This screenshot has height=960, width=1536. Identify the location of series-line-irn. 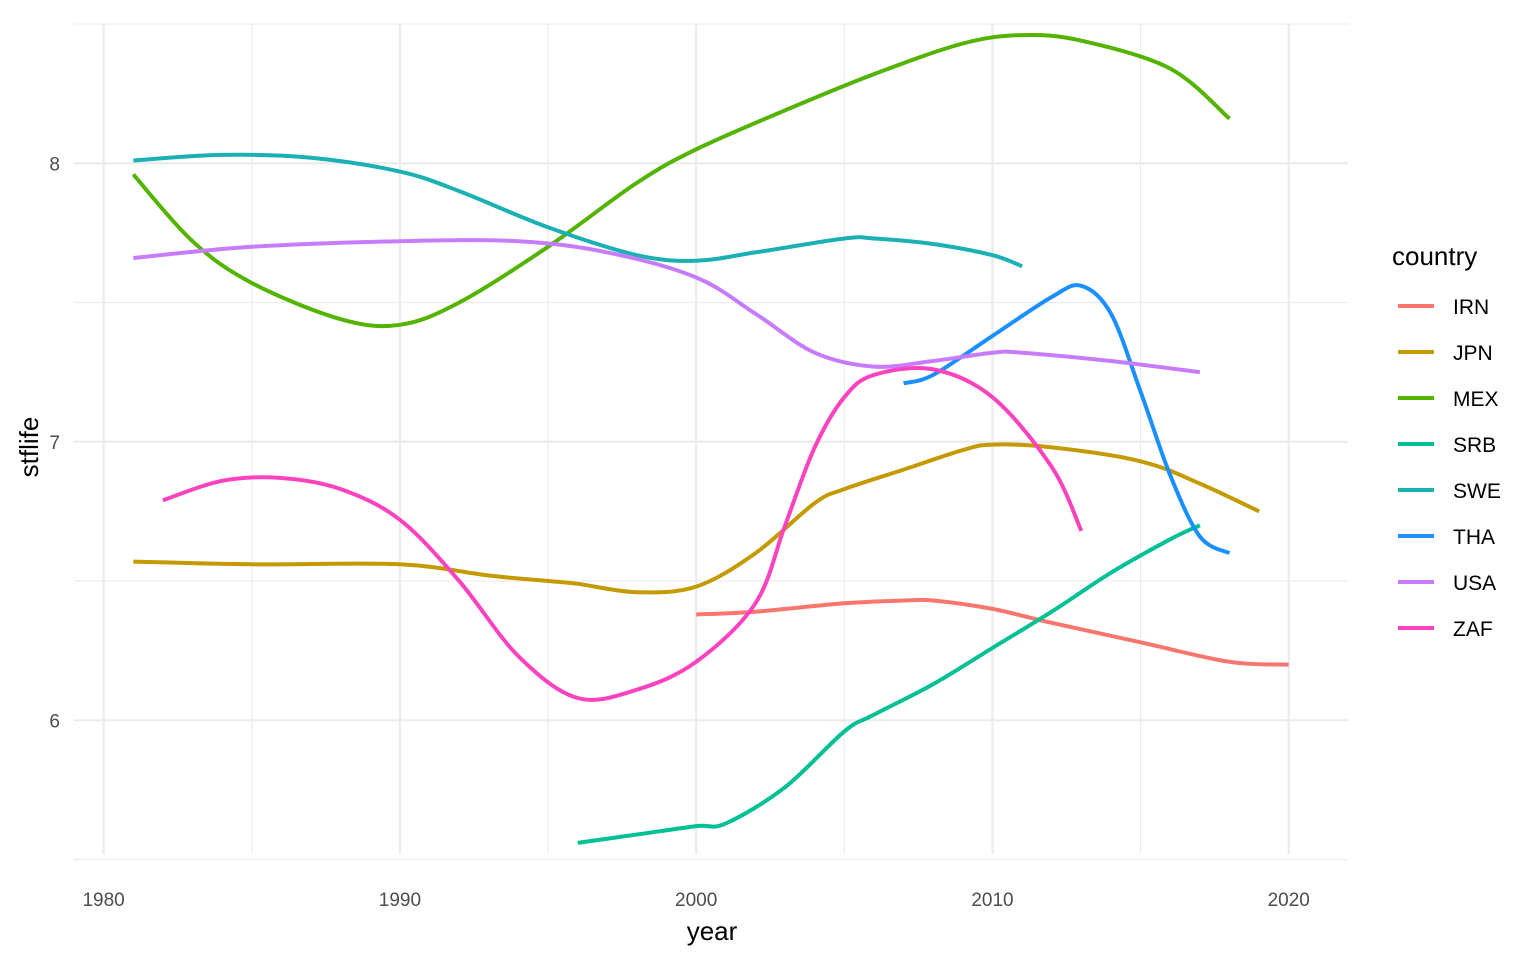
(992, 632).